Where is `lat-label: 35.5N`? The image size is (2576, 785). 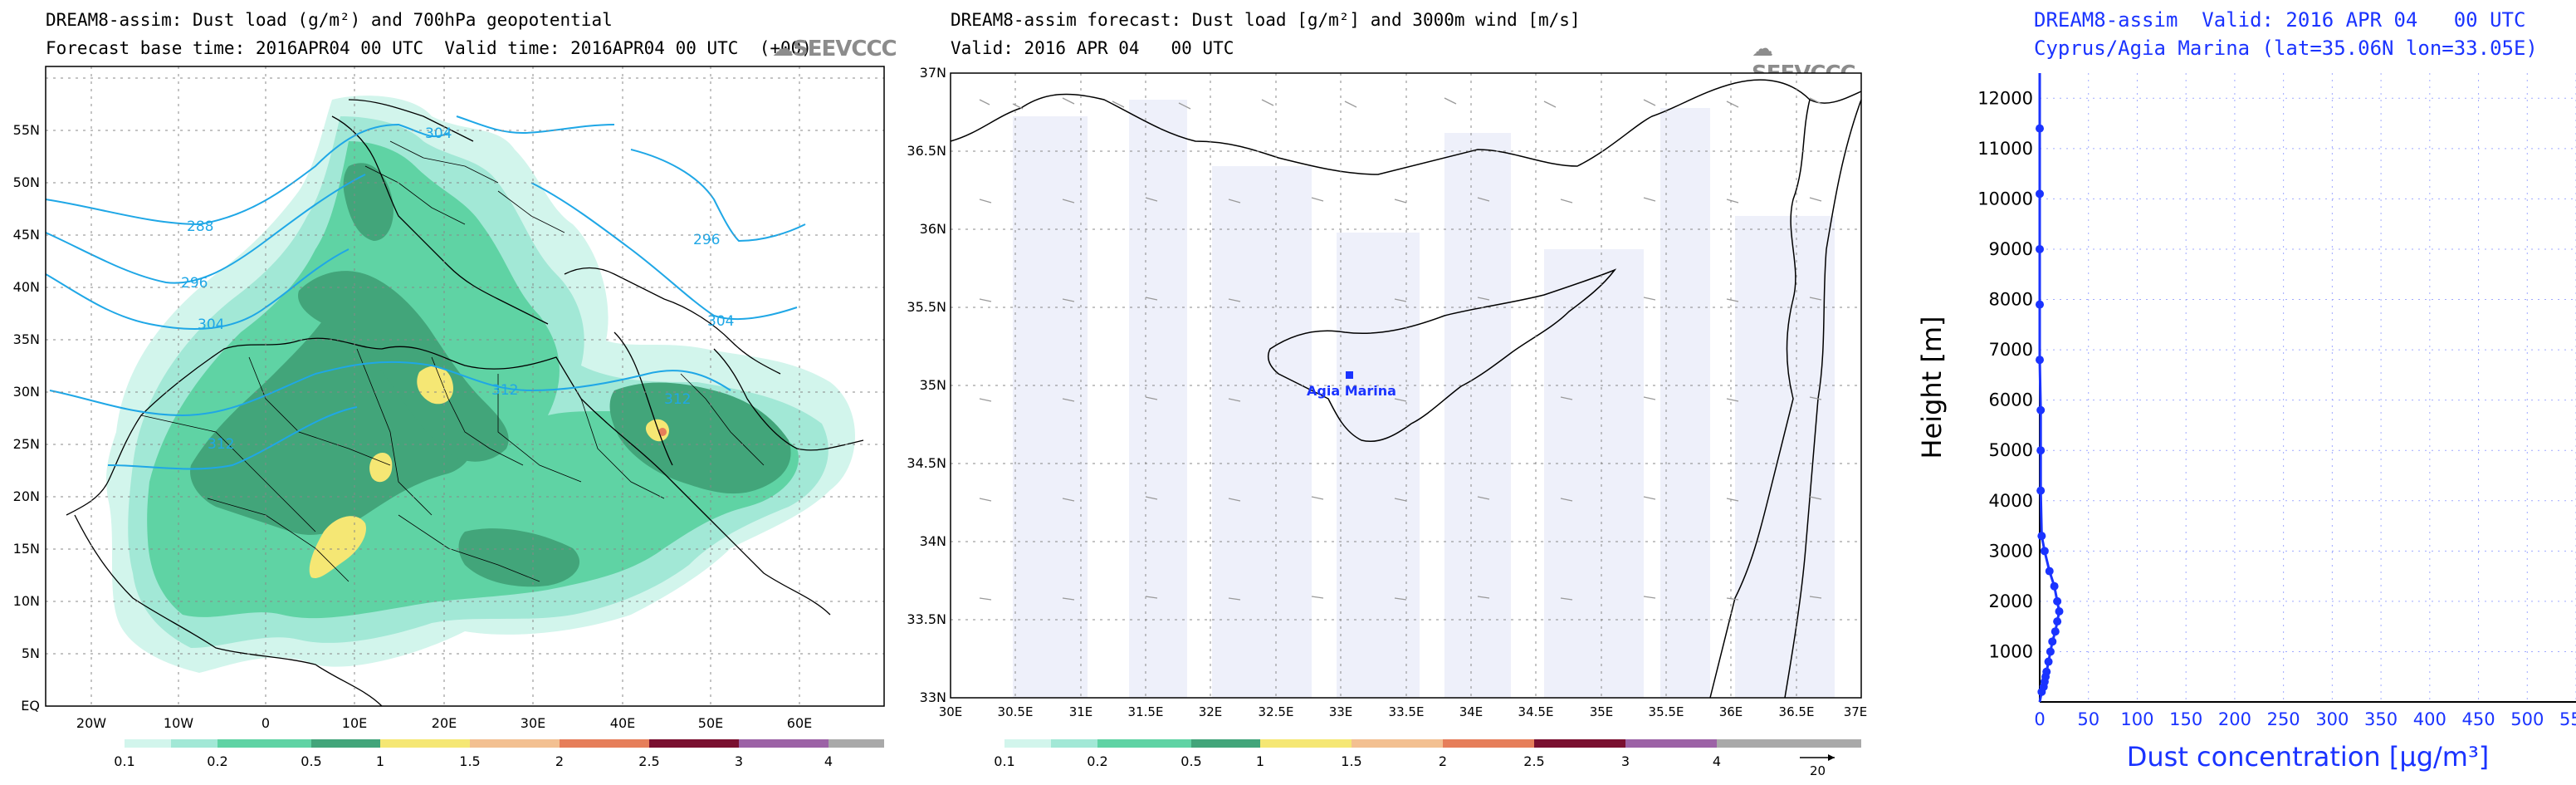 lat-label: 35.5N is located at coordinates (926, 307).